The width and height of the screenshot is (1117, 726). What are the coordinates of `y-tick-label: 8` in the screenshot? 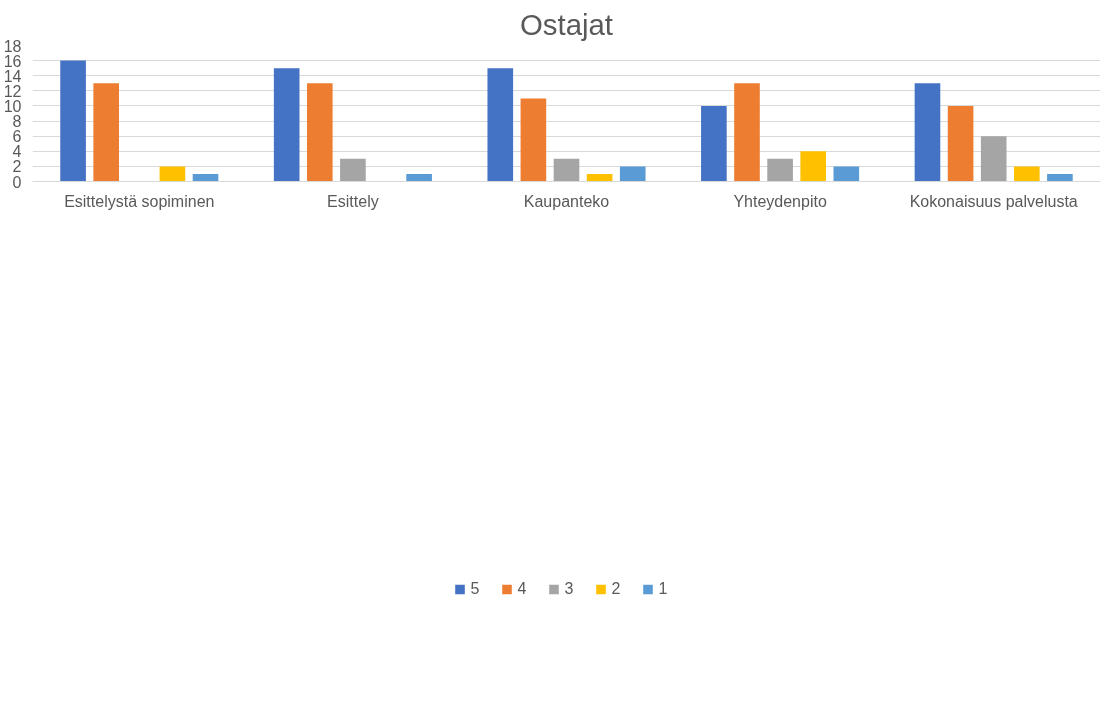 It's located at (17, 122).